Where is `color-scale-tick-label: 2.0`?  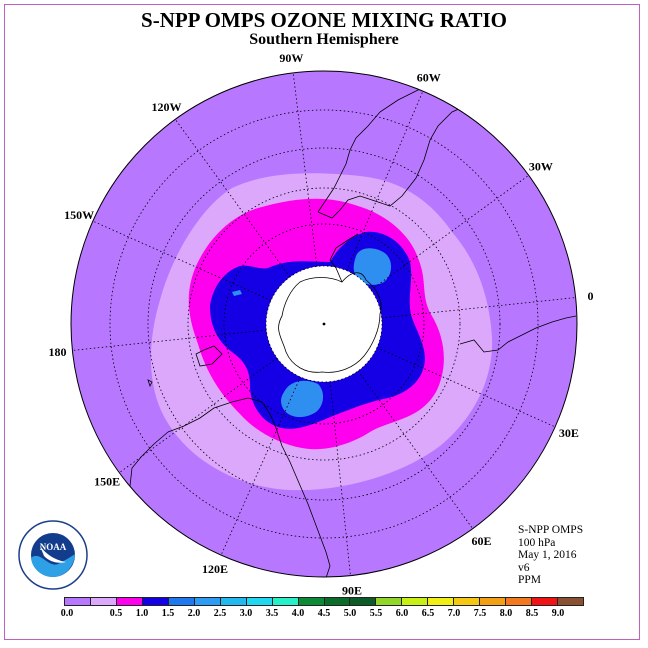 color-scale-tick-label: 2.0 is located at coordinates (194, 613).